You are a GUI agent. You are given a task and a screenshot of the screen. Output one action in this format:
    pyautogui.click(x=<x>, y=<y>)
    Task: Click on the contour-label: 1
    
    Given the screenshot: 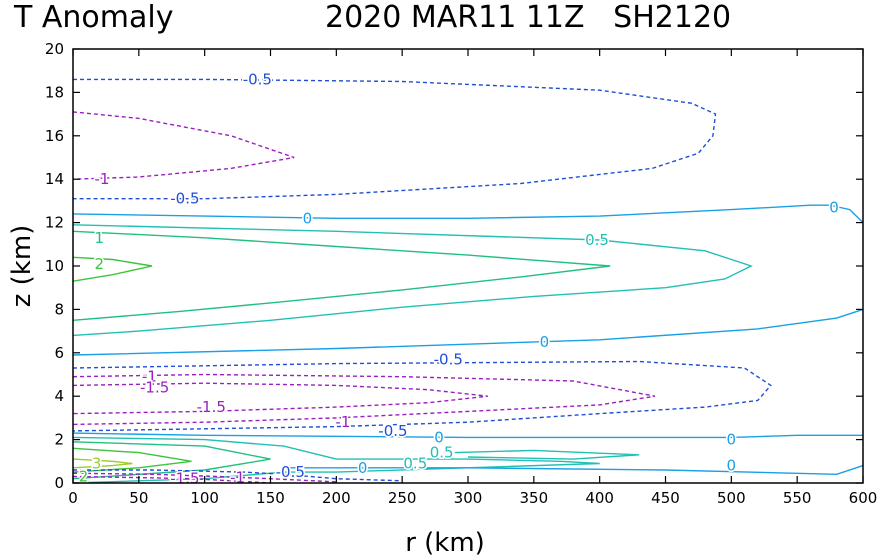 What is the action you would take?
    pyautogui.click(x=100, y=238)
    